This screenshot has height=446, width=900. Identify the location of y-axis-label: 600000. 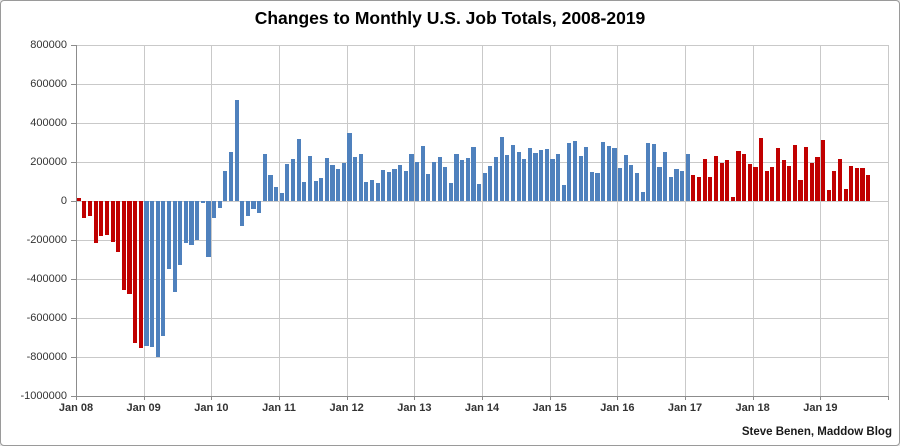
(48, 84).